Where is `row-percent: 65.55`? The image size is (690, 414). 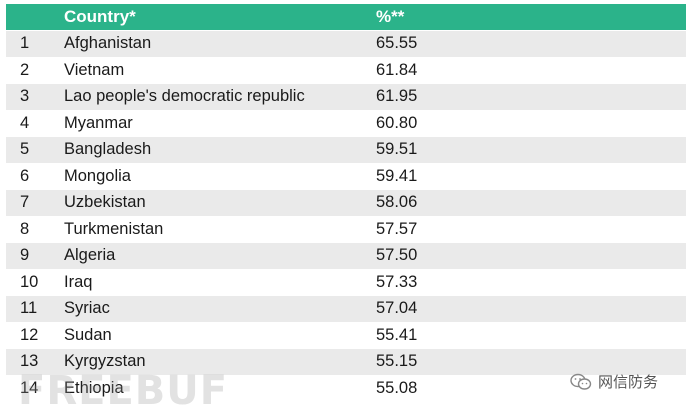 row-percent: 65.55 is located at coordinates (397, 43).